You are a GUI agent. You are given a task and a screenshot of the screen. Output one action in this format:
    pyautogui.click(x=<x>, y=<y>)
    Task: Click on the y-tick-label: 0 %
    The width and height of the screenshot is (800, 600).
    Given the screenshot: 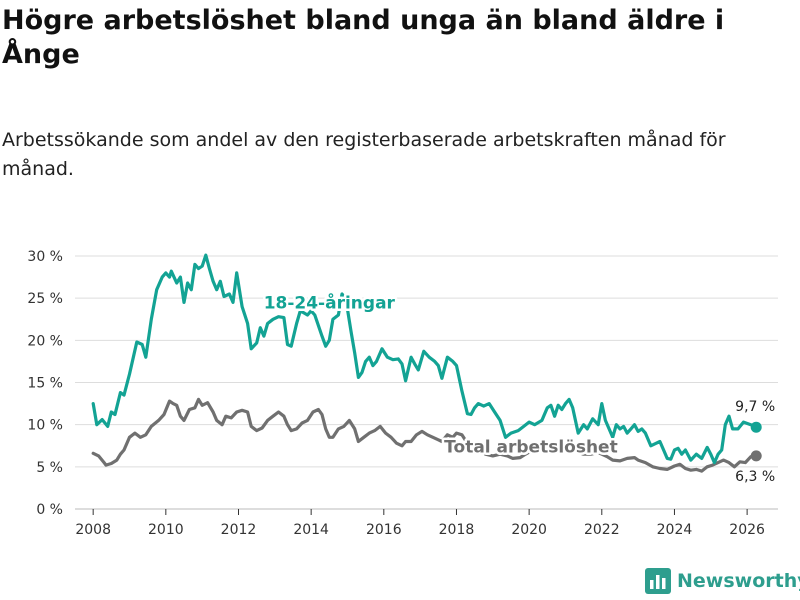 What is the action you would take?
    pyautogui.click(x=49, y=510)
    